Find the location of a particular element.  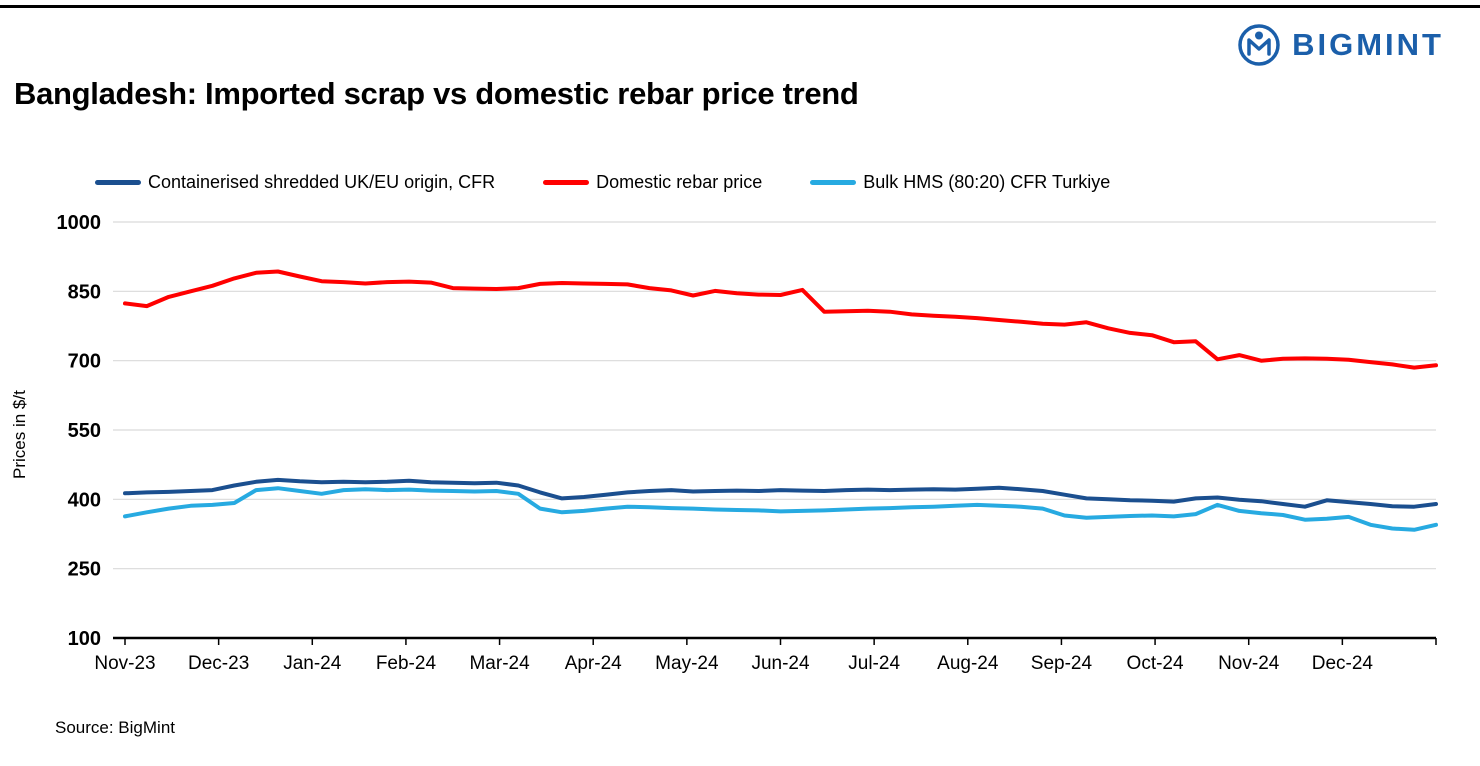

legend-label-hms: Bulk HMS (80:20) CFR Turkiye is located at coordinates (987, 182).